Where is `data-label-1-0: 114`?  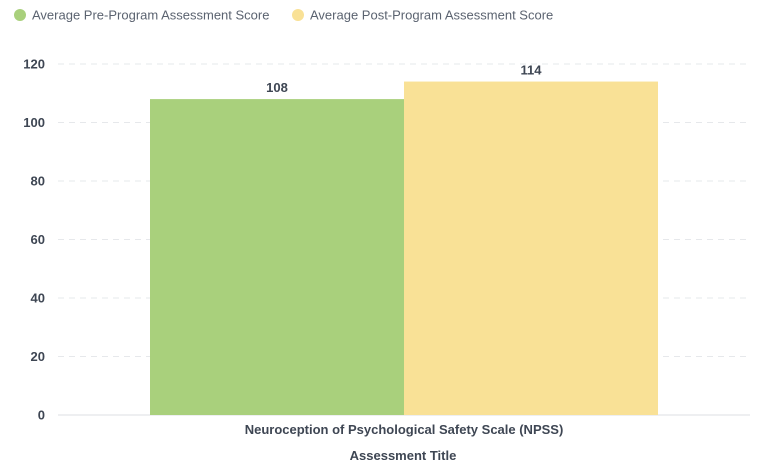 data-label-1-0: 114 is located at coordinates (532, 70).